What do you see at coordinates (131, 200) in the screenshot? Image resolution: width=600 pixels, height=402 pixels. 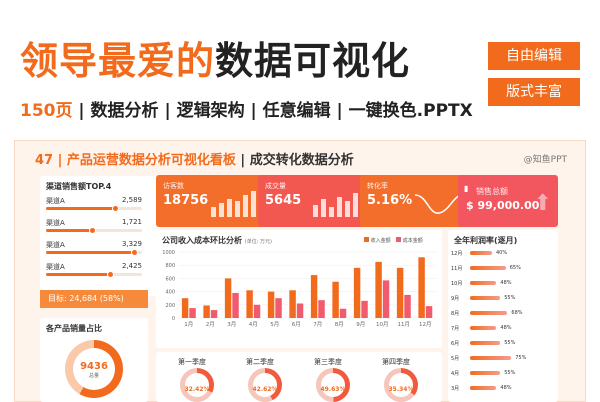 I see `channel-value: 2,589` at bounding box center [131, 200].